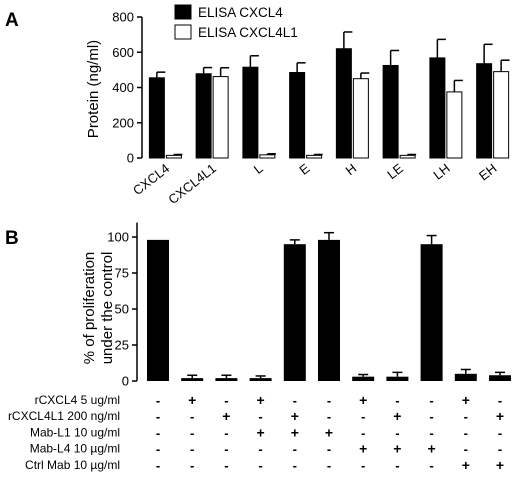 The width and height of the screenshot is (520, 477). What do you see at coordinates (304, 168) in the screenshot?
I see `panel-a-x-tick-label: E` at bounding box center [304, 168].